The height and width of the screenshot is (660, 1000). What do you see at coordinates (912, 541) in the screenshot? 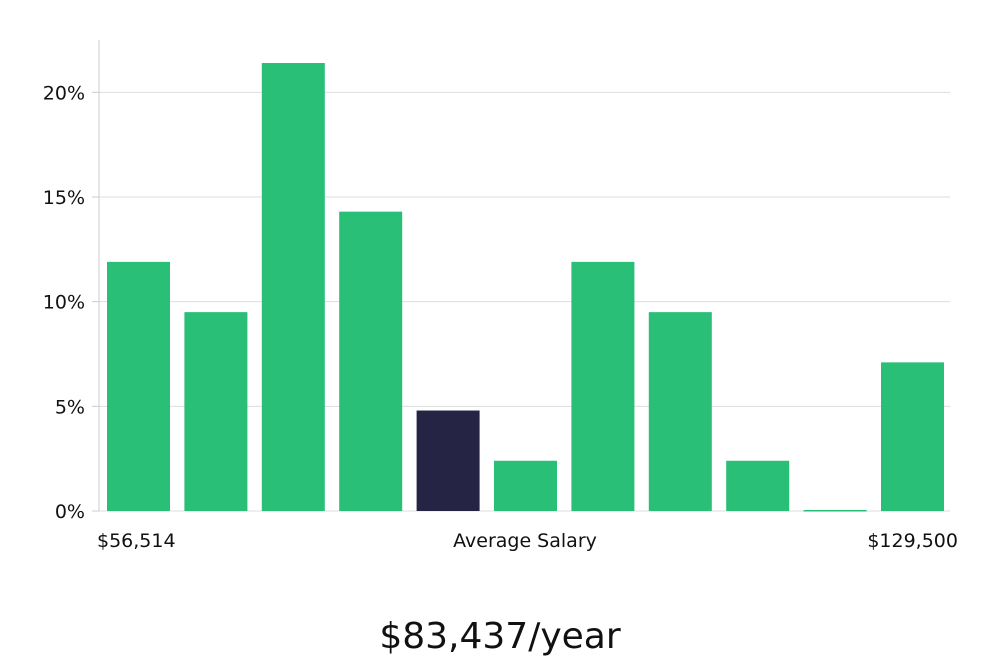
I see `x-label-max: $129,500` at bounding box center [912, 541].